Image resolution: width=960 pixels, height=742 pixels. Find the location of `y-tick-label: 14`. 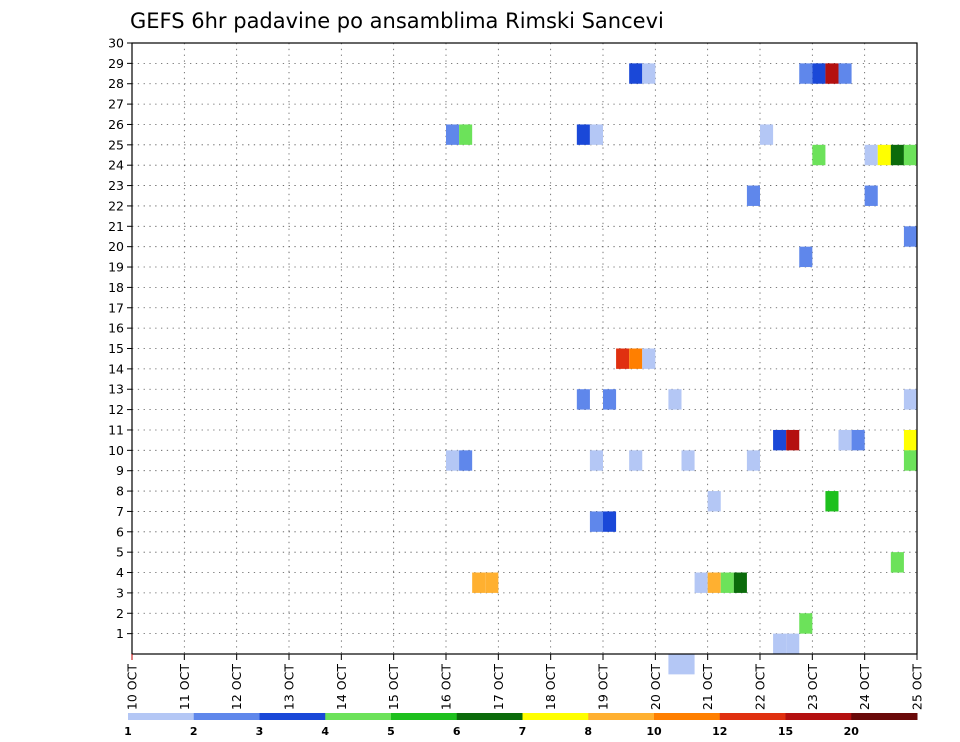

y-tick-label: 14 is located at coordinates (116, 368).